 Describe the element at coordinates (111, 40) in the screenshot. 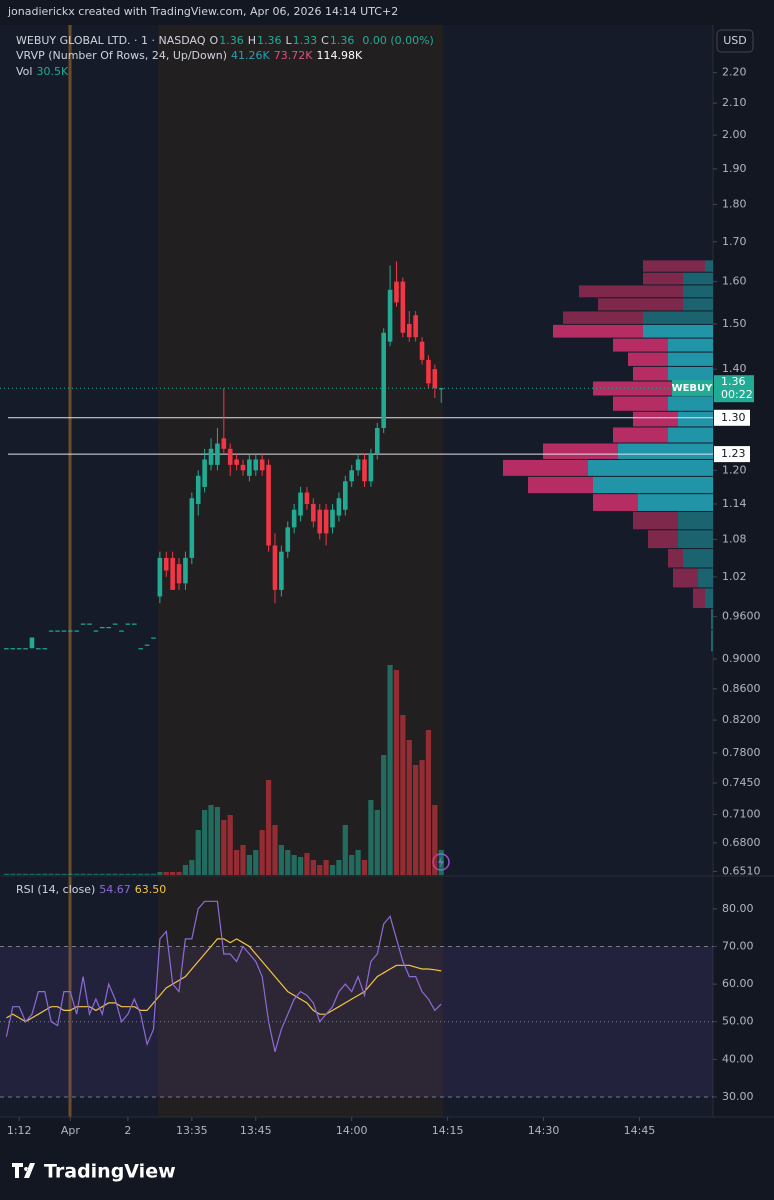

I see `symbol: WEBUY GLOBAL LTD. · 1 · NASDAQ` at that location.